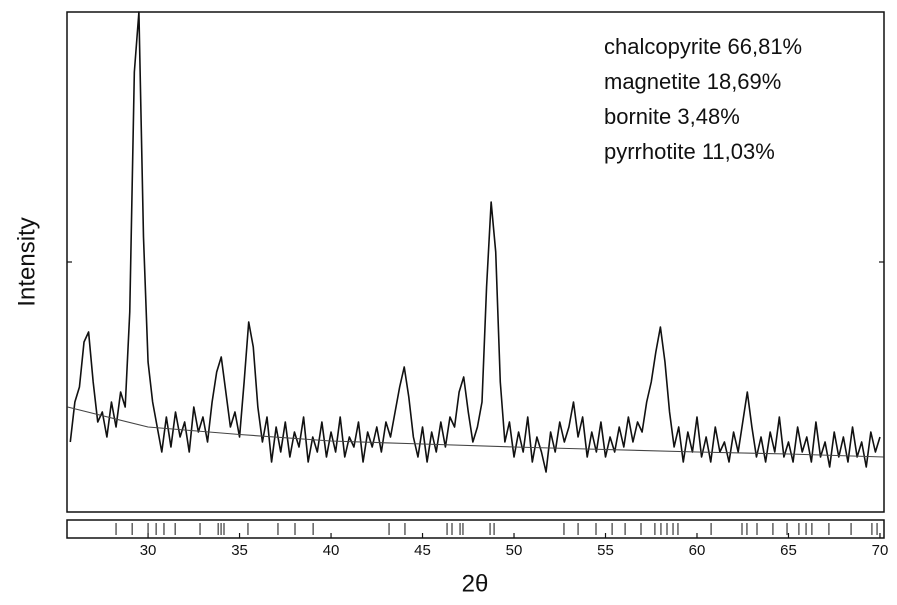 The height and width of the screenshot is (605, 897). I want to click on x-tick-label: 40, so click(331, 550).